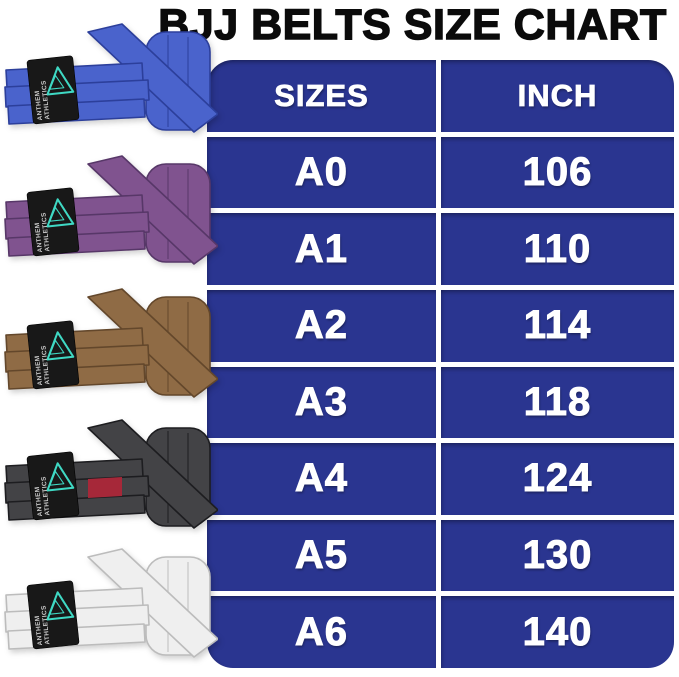  Describe the element at coordinates (321, 249) in the screenshot. I see `size-cell-a1: A1` at that location.